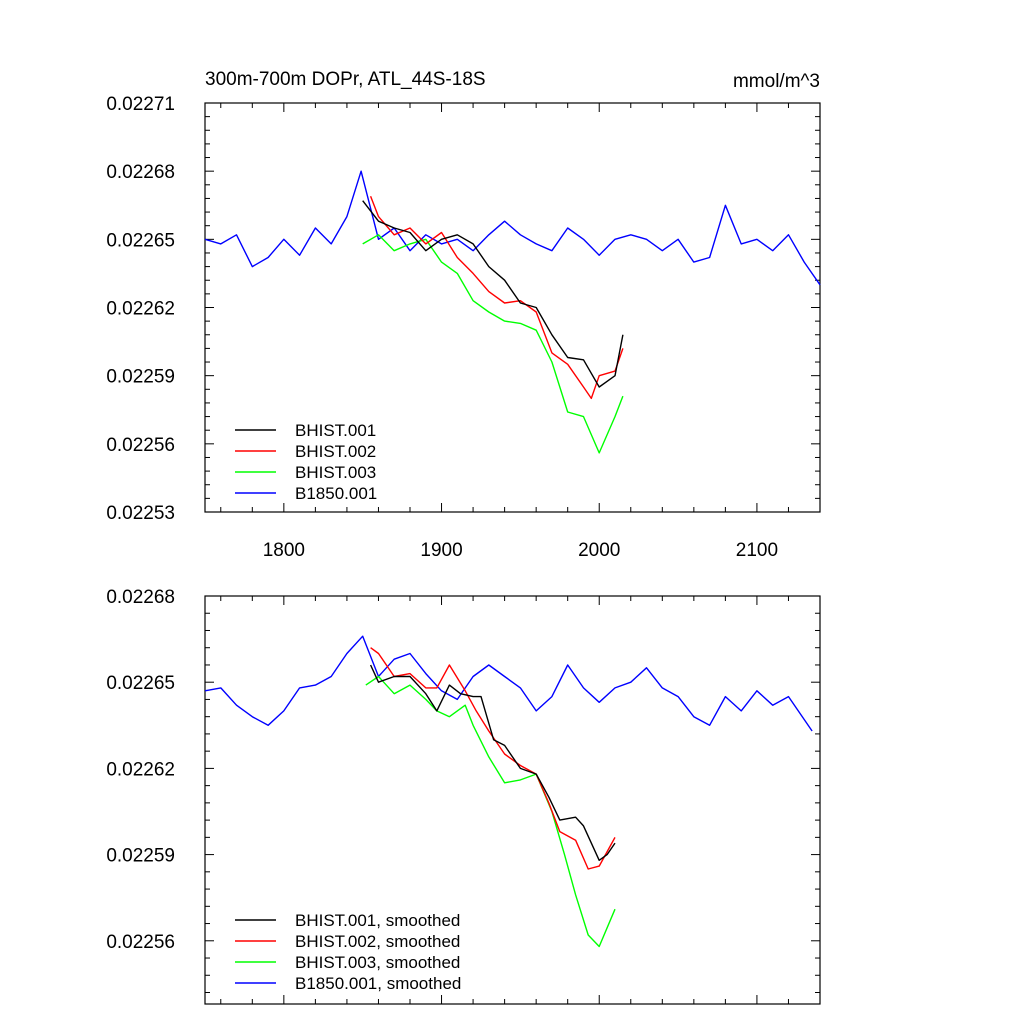  What do you see at coordinates (776, 81) in the screenshot?
I see `top-panel-units: mmol/m^3` at bounding box center [776, 81].